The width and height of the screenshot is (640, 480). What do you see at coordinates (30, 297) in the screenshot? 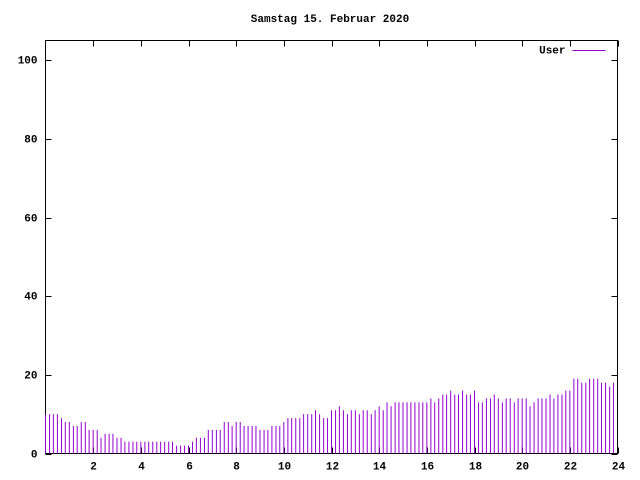
I see `y-tick-label: 40` at bounding box center [30, 297].